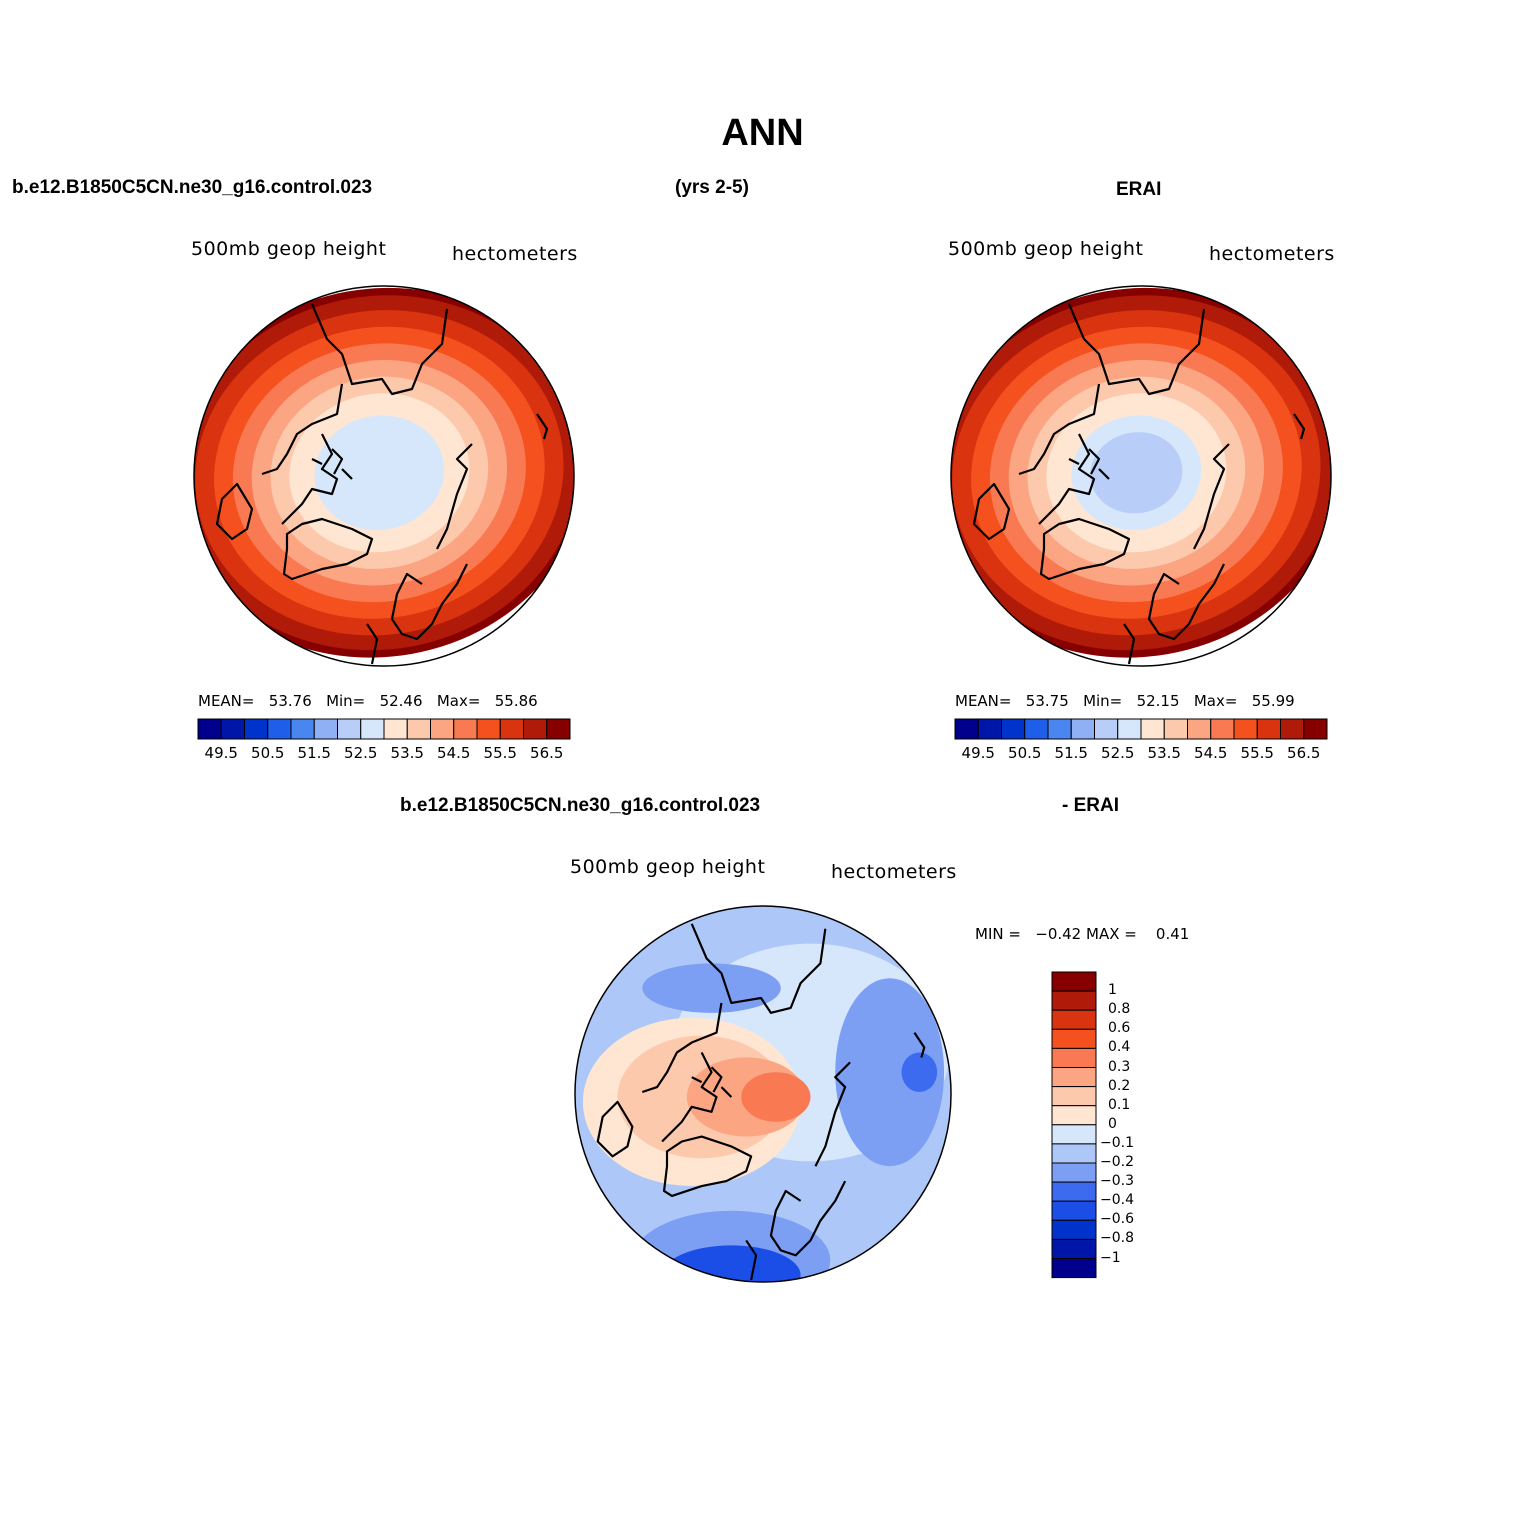 The width and height of the screenshot is (1525, 1525). I want to click on diff-panel-map, so click(763, 1094).